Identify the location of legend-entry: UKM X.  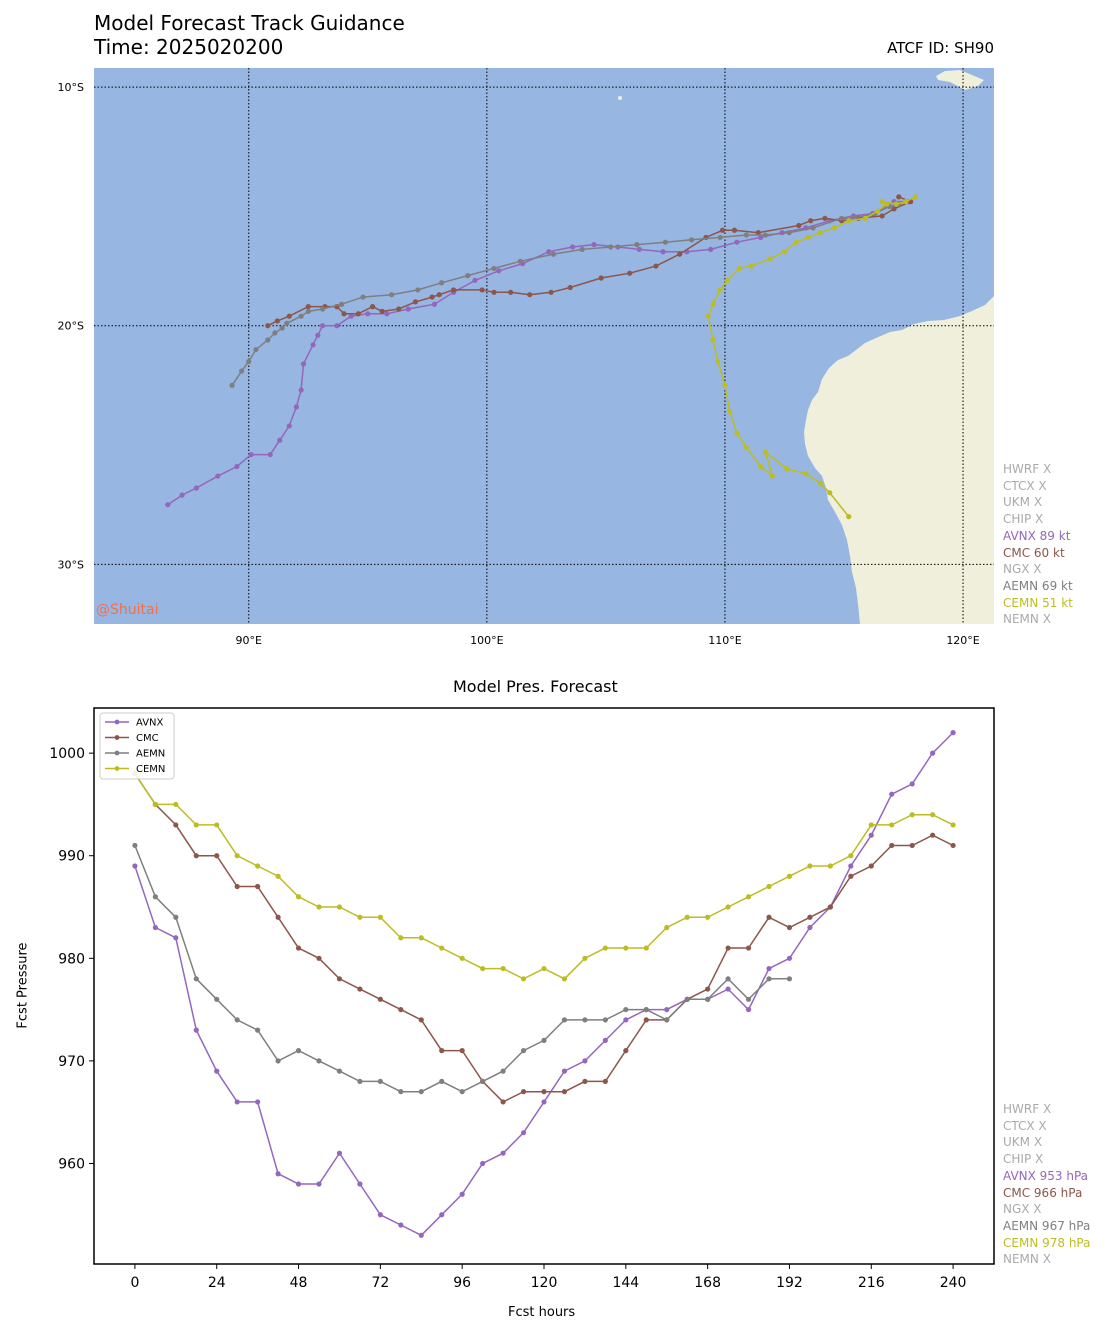
(1023, 1142).